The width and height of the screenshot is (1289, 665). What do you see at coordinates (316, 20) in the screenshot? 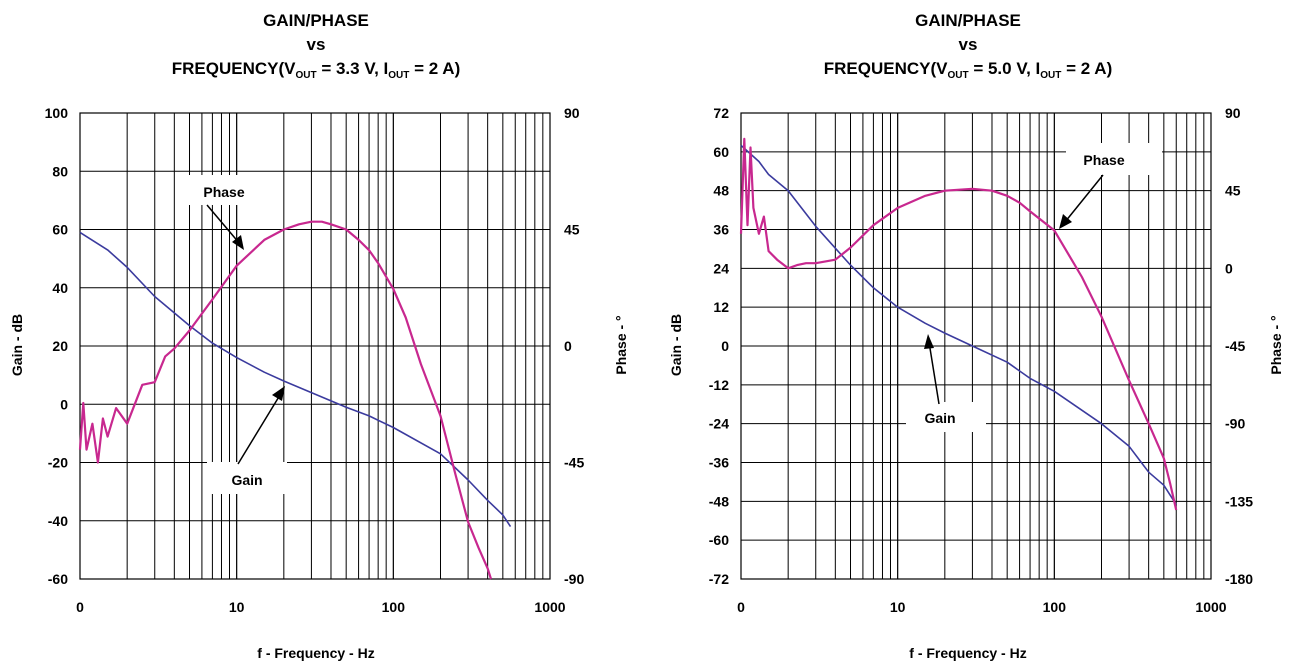
I see `chart-1-title-line1: GAIN/PHASE` at bounding box center [316, 20].